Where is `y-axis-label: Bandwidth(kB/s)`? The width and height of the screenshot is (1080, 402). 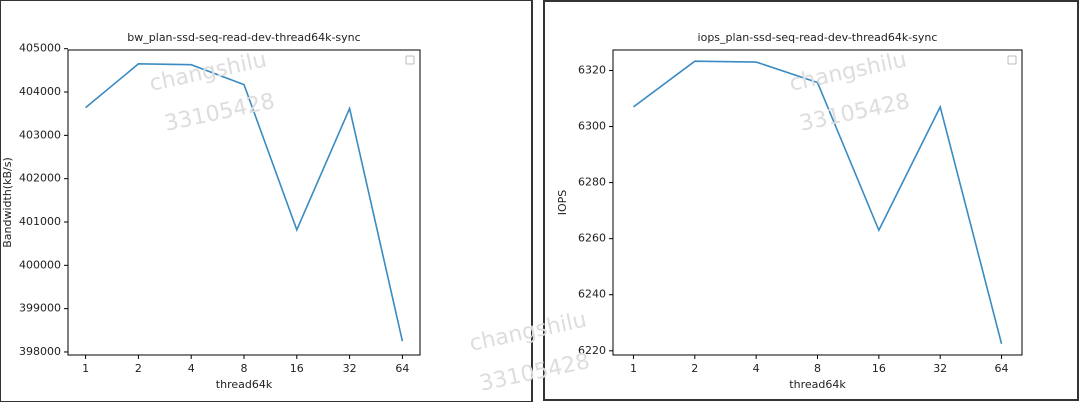 y-axis-label: Bandwidth(kB/s) is located at coordinates (7, 202).